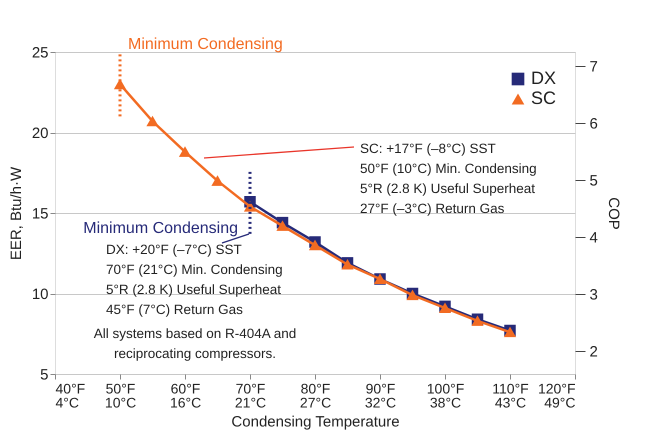 This screenshot has height=448, width=657. I want to click on y2-tick-label: 7, so click(594, 67).